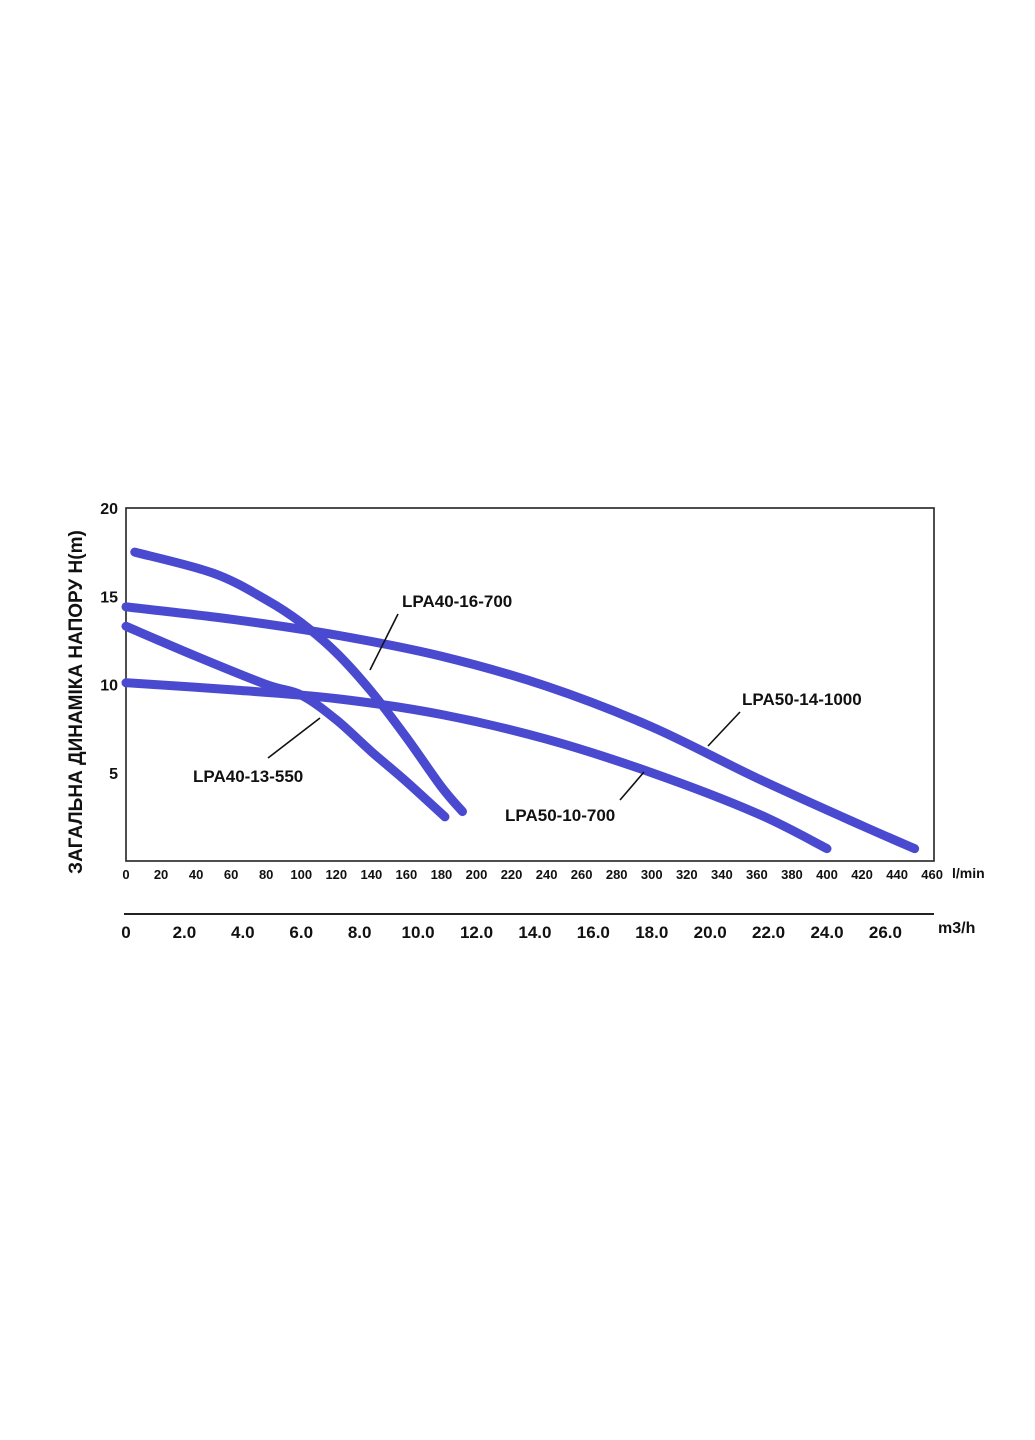 The height and width of the screenshot is (1440, 1035). What do you see at coordinates (109, 642) in the screenshot?
I see `y-ticks: 5 10 15 20` at bounding box center [109, 642].